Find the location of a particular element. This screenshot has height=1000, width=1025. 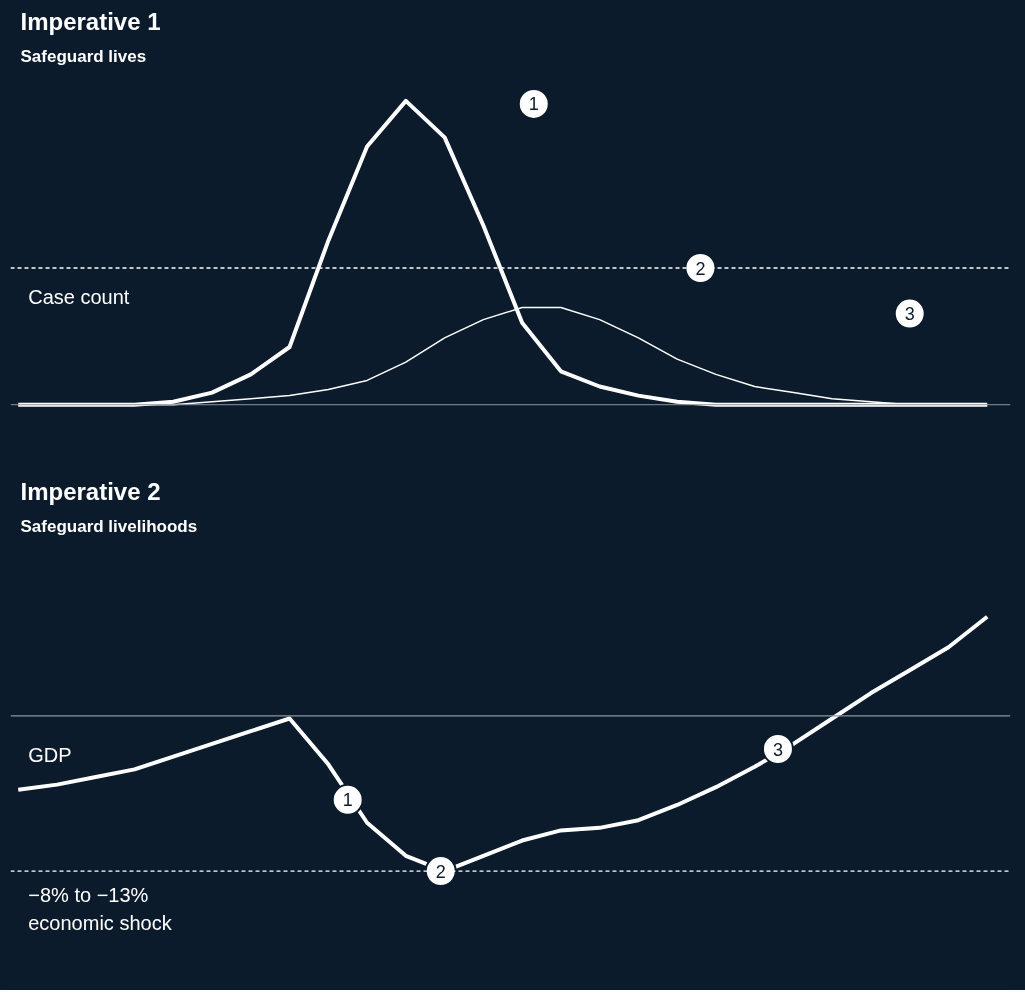

y-axis-title: Case count is located at coordinates (79, 296).